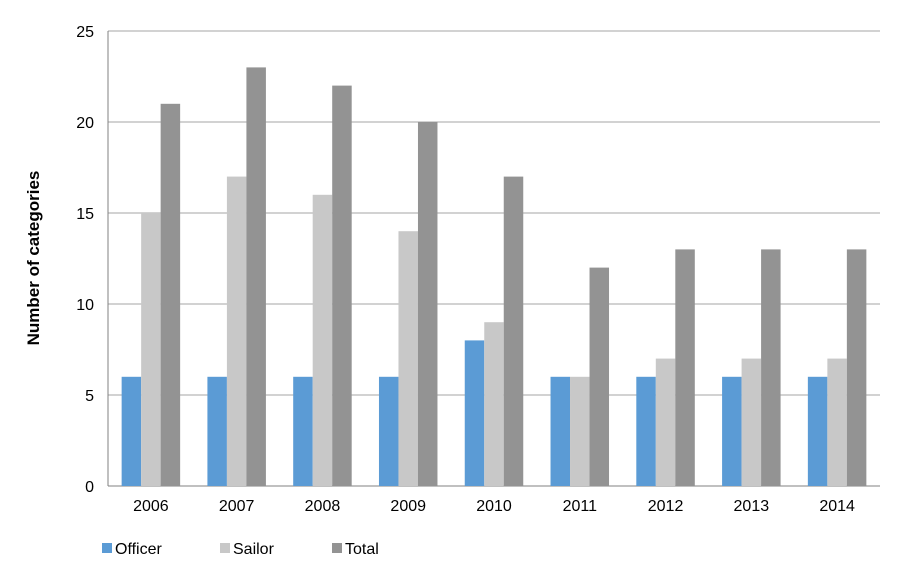  What do you see at coordinates (752, 506) in the screenshot?
I see `x-tick-label: 2013` at bounding box center [752, 506].